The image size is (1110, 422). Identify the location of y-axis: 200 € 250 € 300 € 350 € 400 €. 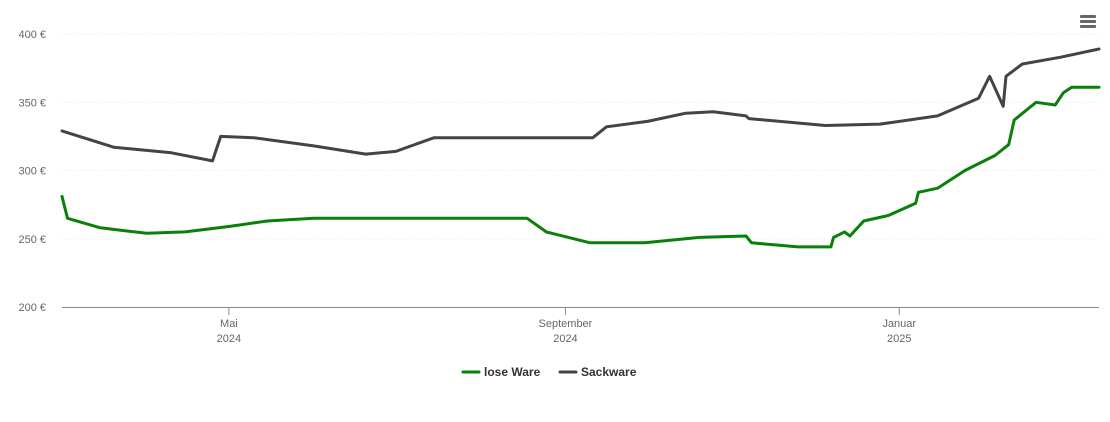
(32, 171).